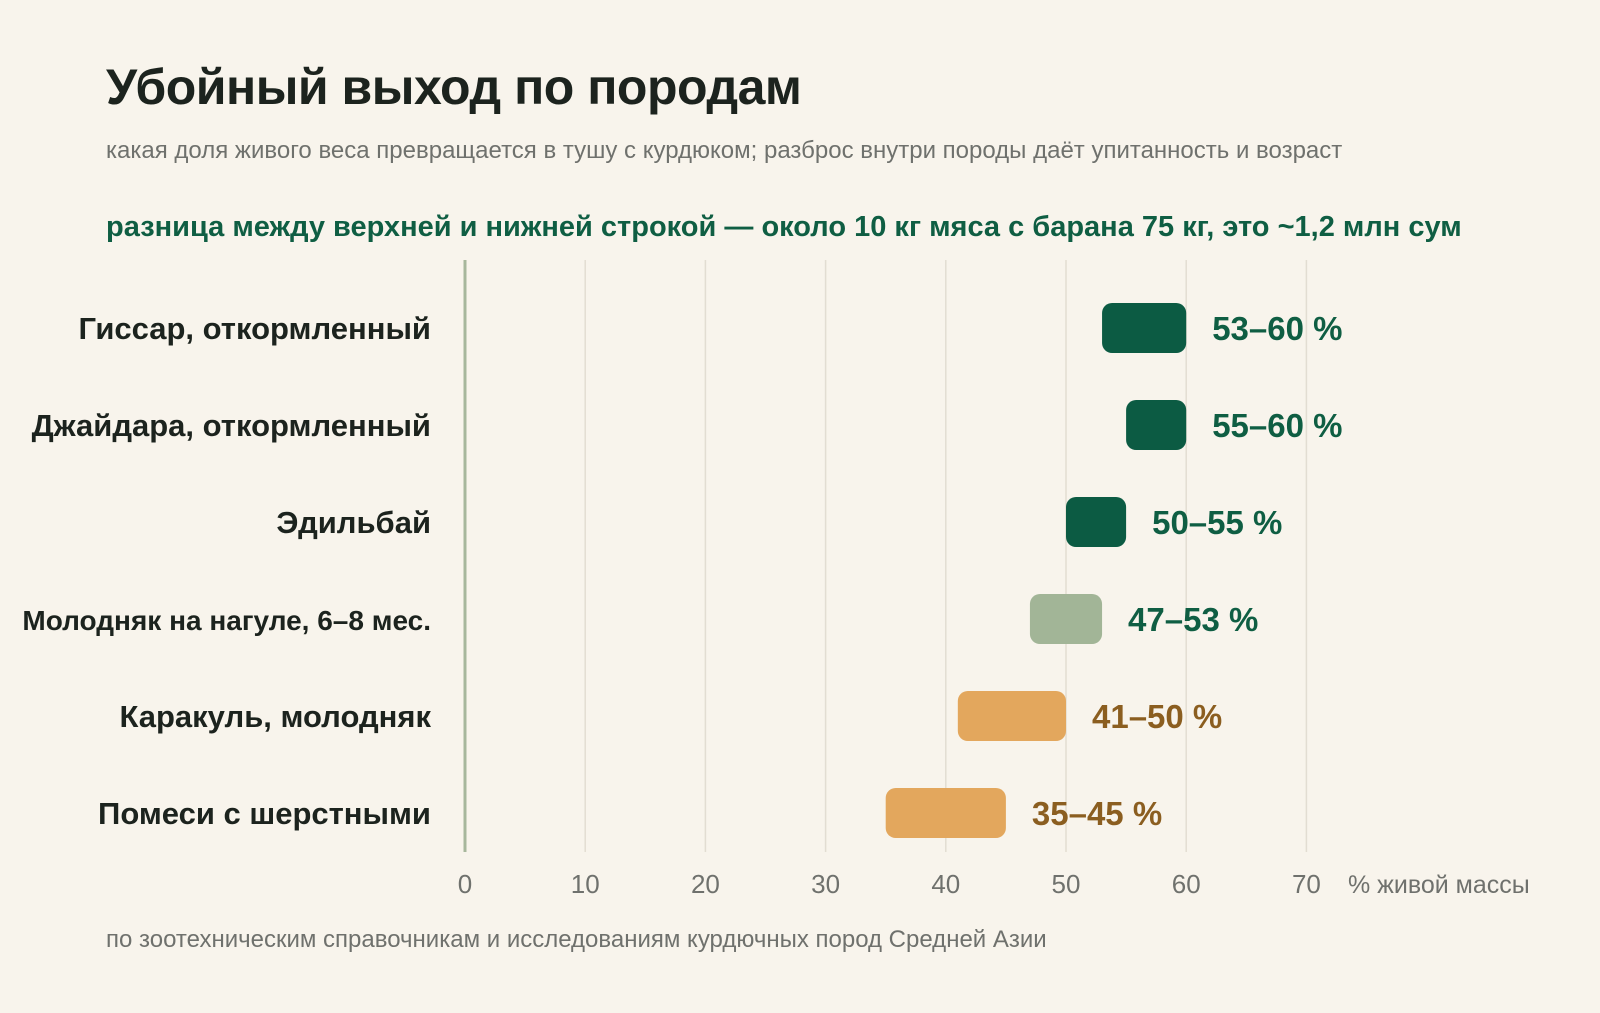  Describe the element at coordinates (1066, 884) in the screenshot. I see `x-tick-label: 50` at that location.